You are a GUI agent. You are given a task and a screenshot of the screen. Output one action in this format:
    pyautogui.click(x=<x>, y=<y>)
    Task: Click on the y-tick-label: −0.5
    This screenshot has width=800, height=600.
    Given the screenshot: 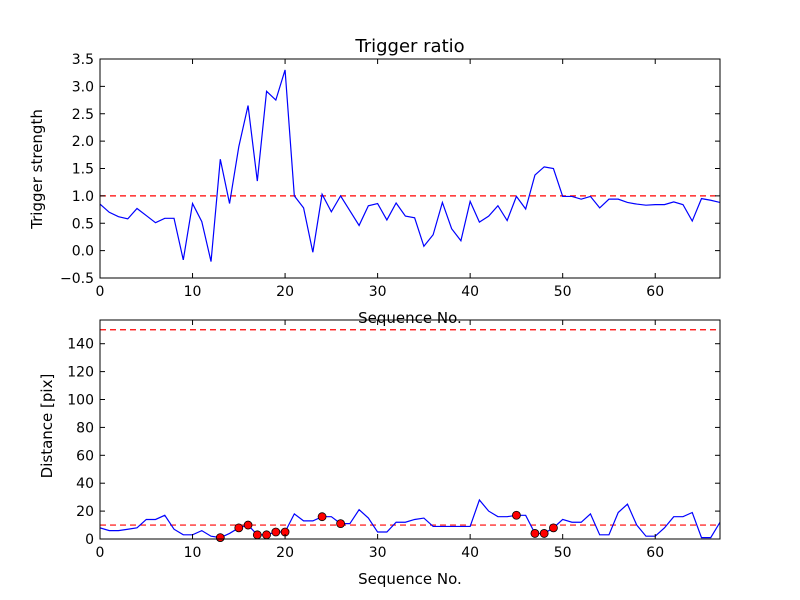 What is the action you would take?
    pyautogui.click(x=77, y=279)
    